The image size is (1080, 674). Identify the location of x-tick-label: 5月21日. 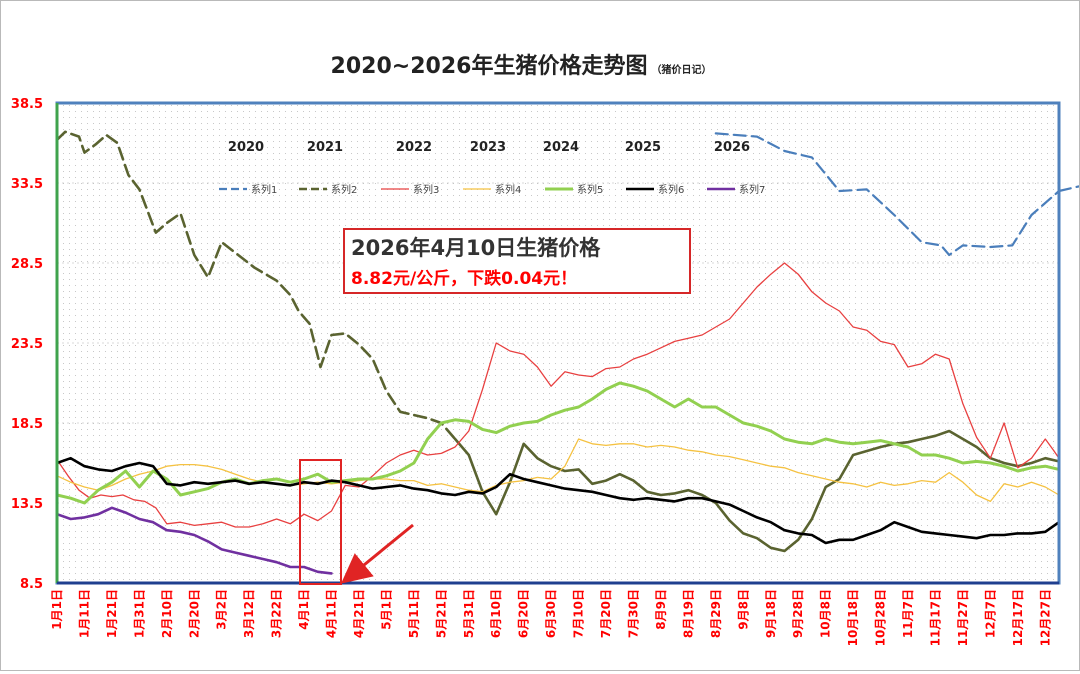
(441, 613).